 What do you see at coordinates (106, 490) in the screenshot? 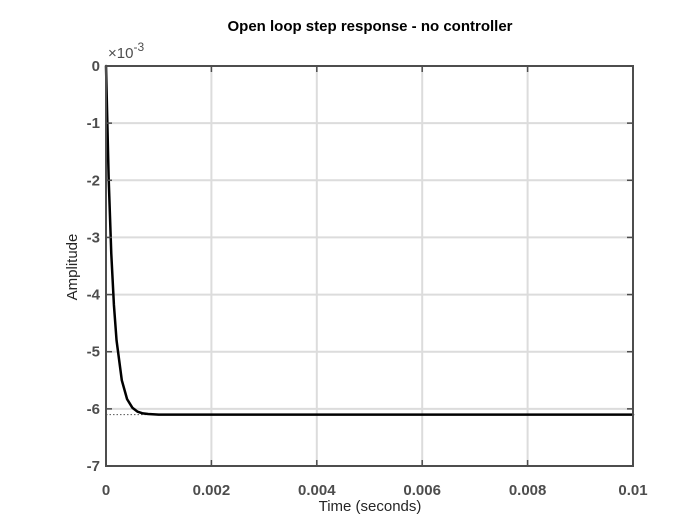
I see `x-tick-label: 0` at bounding box center [106, 490].